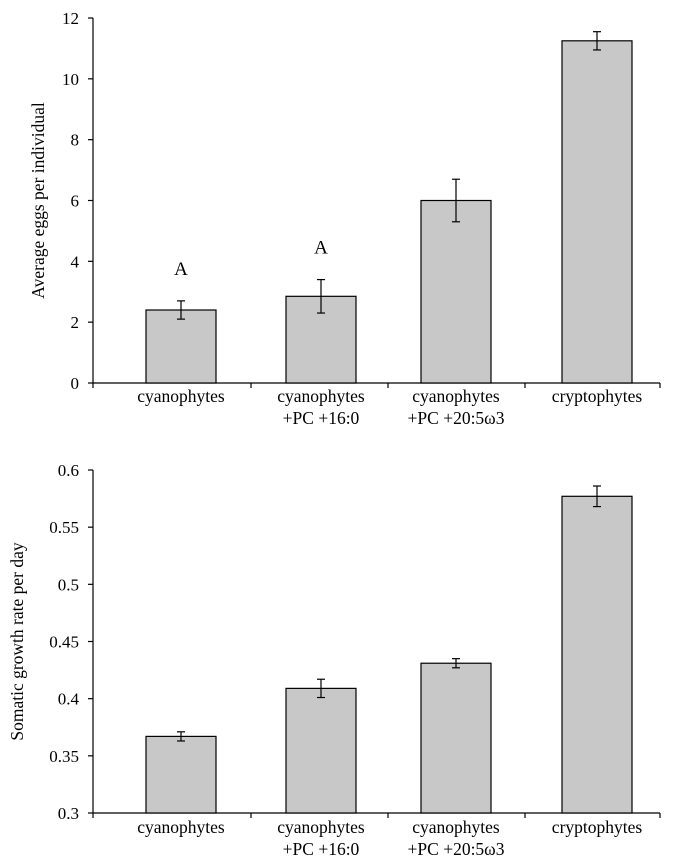 The width and height of the screenshot is (684, 860). What do you see at coordinates (64, 642) in the screenshot?
I see `y-tick-label: 0.45` at bounding box center [64, 642].